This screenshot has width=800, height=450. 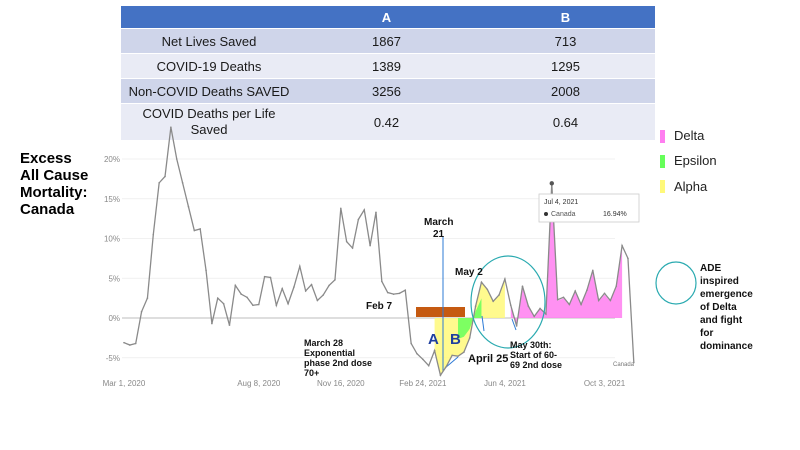 What do you see at coordinates (386, 91) in the screenshot?
I see `row-value-a: 3256` at bounding box center [386, 91].